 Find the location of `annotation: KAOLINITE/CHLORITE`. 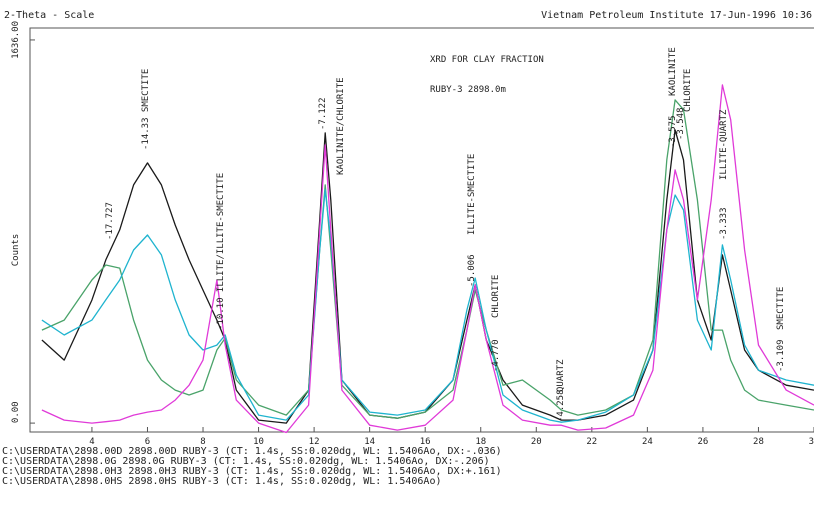

annotation: KAOLINITE/CHLORITE is located at coordinates (341, 126).